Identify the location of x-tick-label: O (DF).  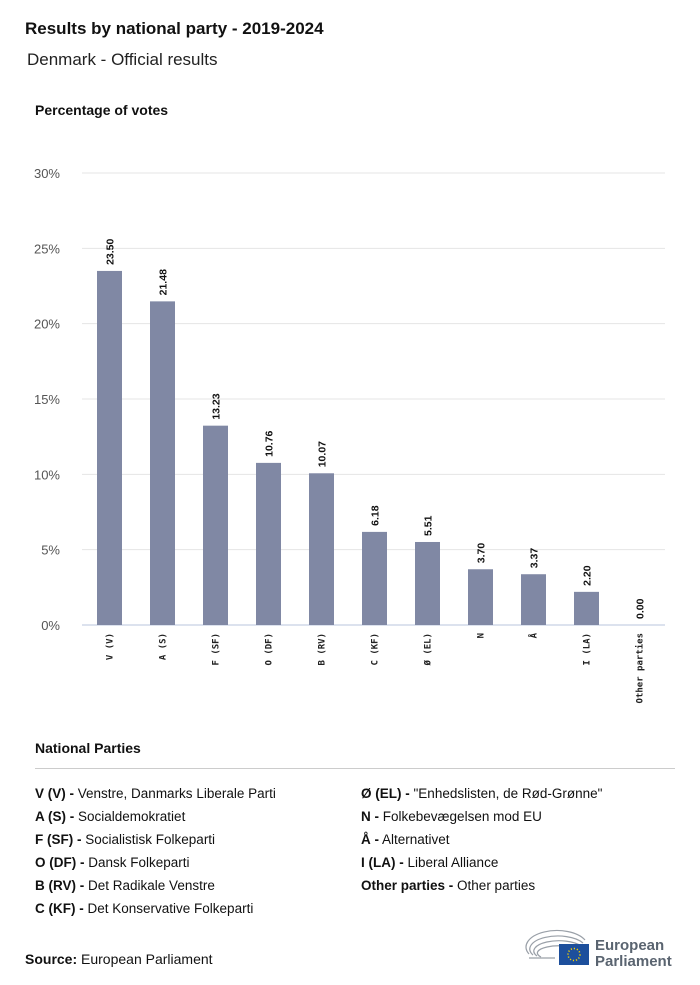
(270, 649).